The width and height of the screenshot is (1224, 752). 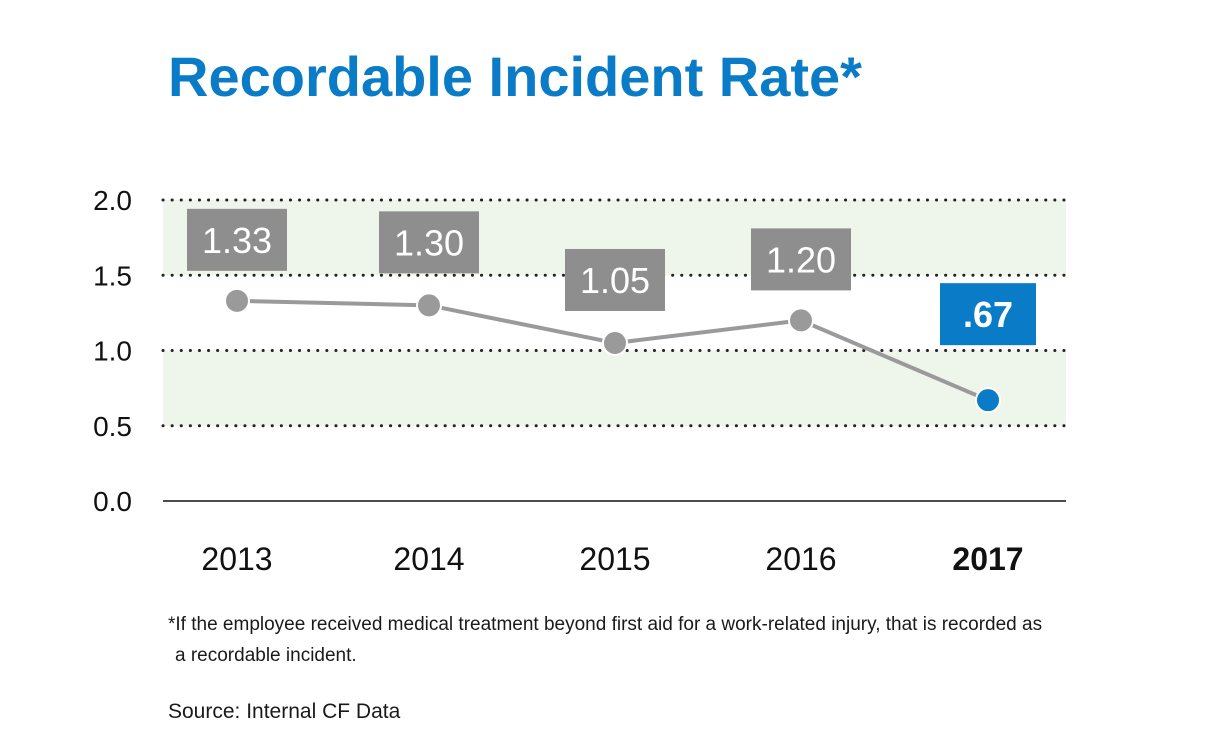 What do you see at coordinates (112, 275) in the screenshot?
I see `y-tick-label: 1.5` at bounding box center [112, 275].